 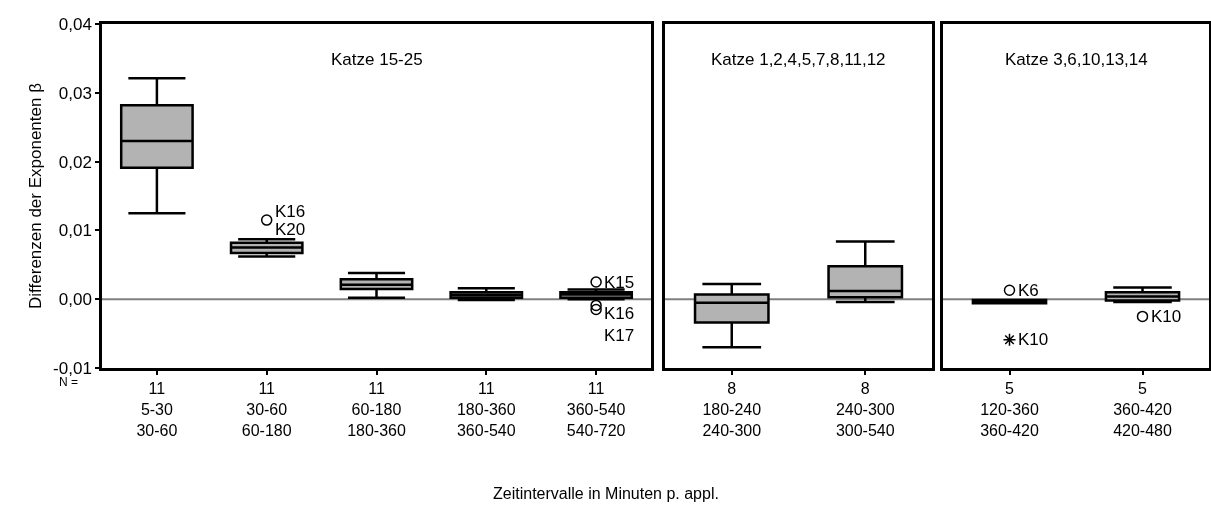 What do you see at coordinates (486, 409) in the screenshot?
I see `x-tick-label: 11 180-360 360-540` at bounding box center [486, 409].